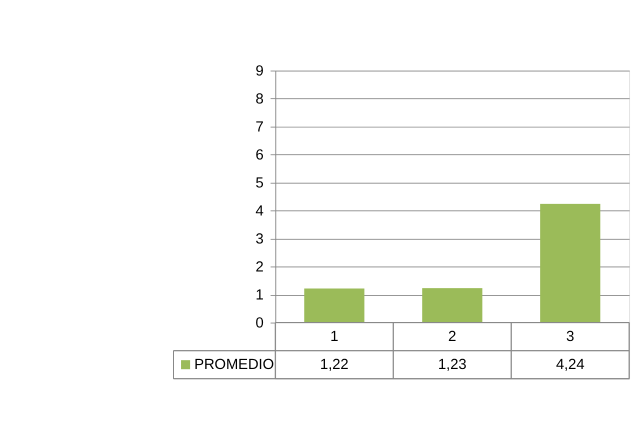 This screenshot has height=422, width=643. I want to click on x-tick-label: 3, so click(570, 336).